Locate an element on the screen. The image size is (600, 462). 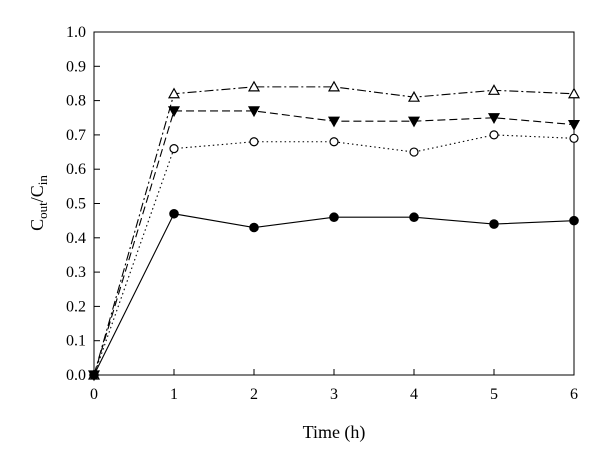
y-tick-label: 0.9 is located at coordinates (76, 66).